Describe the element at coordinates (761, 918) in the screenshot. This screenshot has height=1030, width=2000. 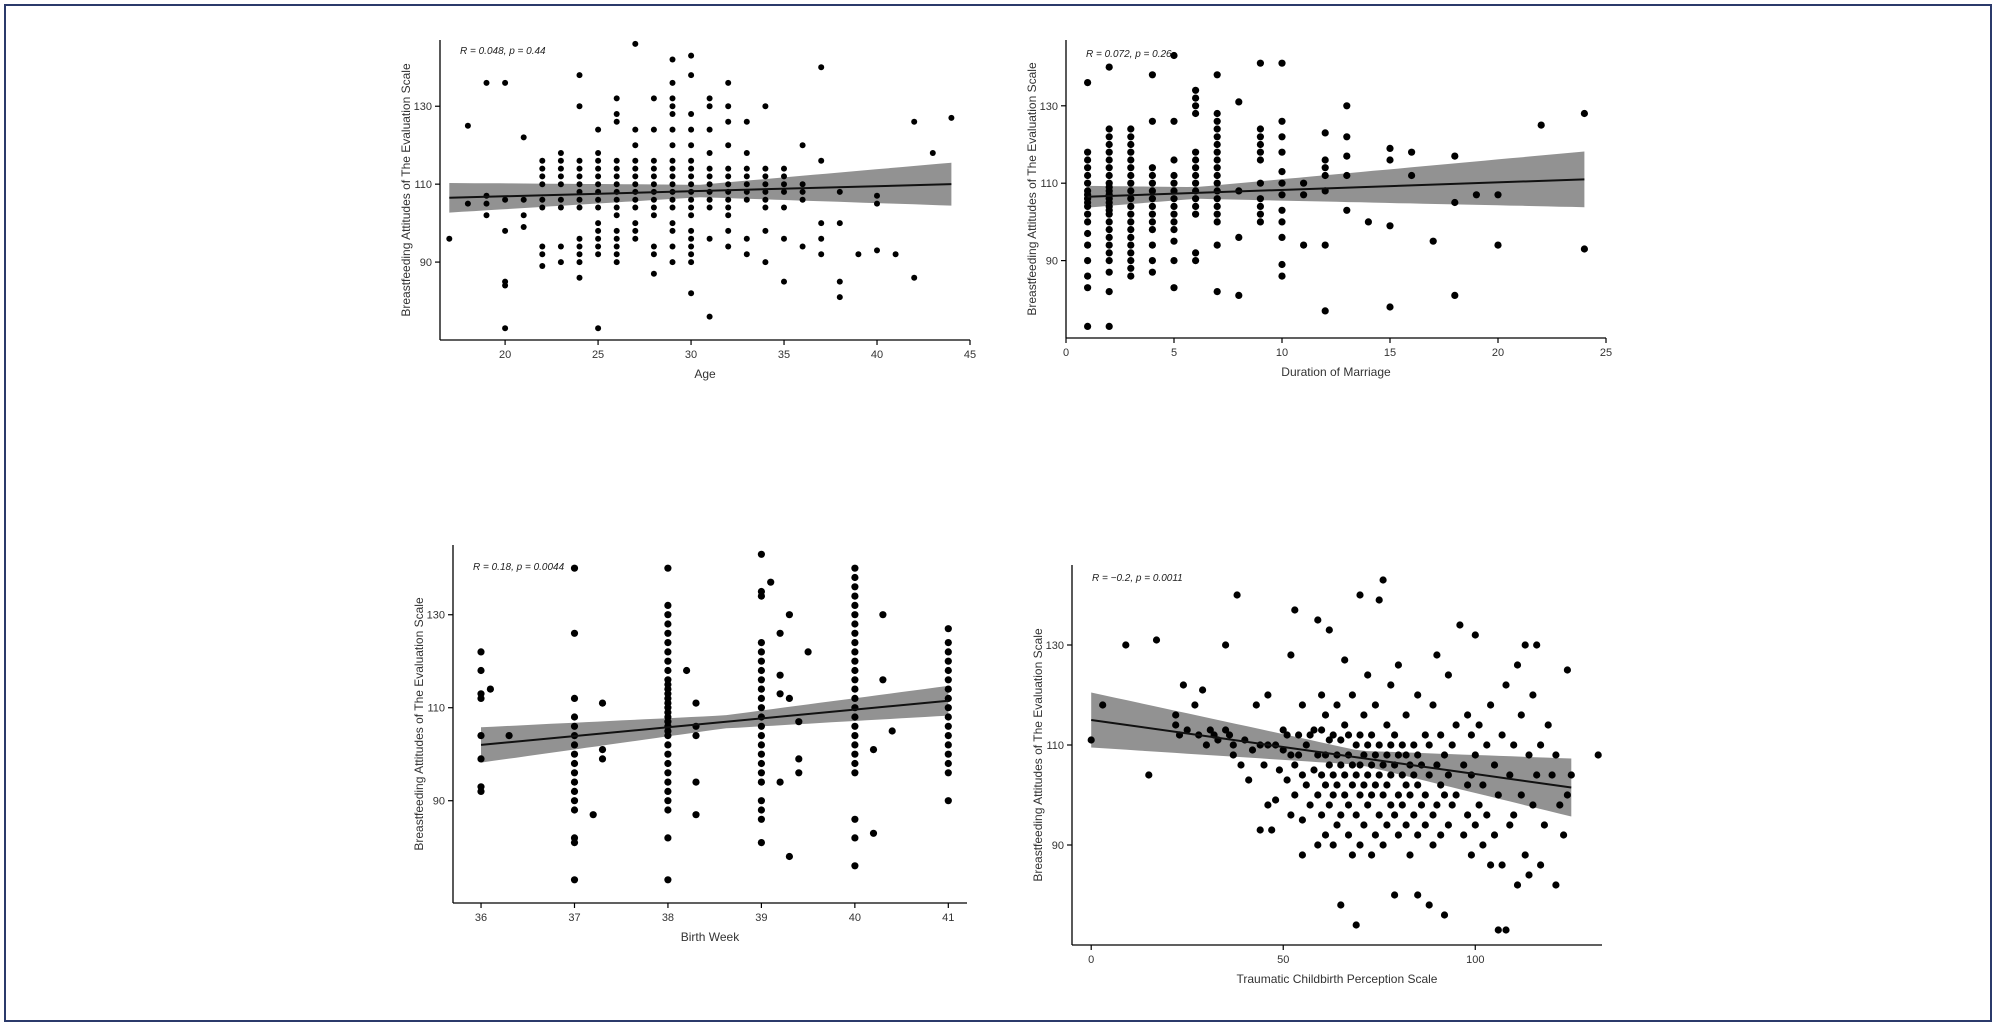
I see `x-tick-label: 39` at that location.